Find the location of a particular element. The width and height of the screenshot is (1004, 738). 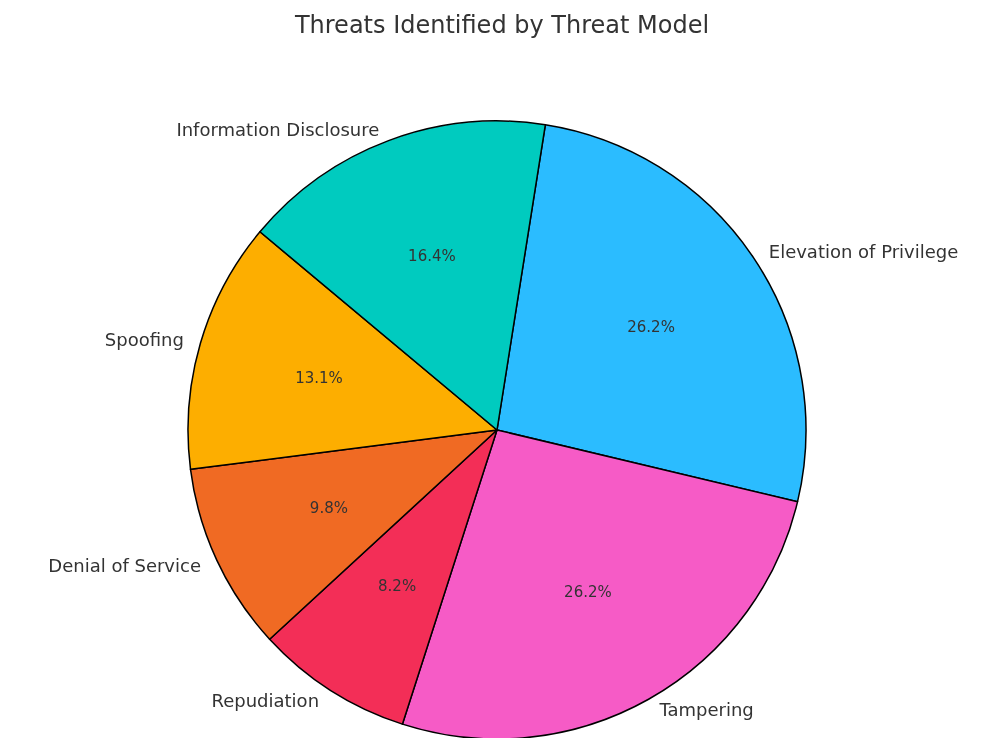

slice-label: Denial of Service is located at coordinates (124, 565).